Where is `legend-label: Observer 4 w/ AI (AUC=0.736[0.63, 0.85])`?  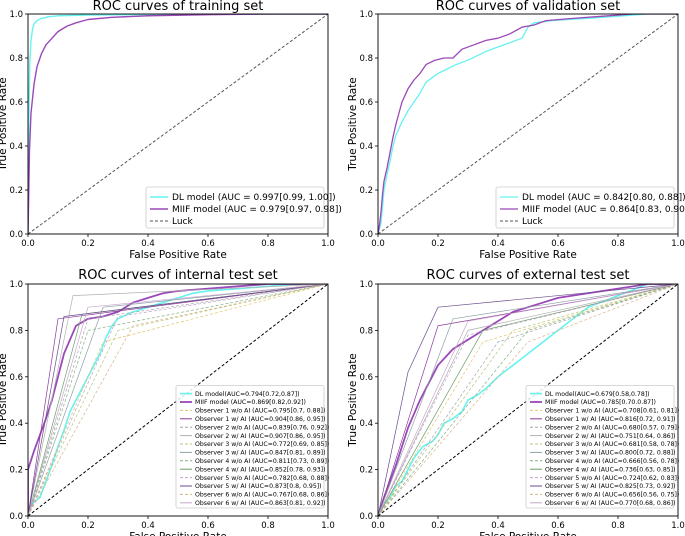 legend-label: Observer 4 w/ AI (AUC=0.736[0.63, 0.85]) is located at coordinates (610, 469).